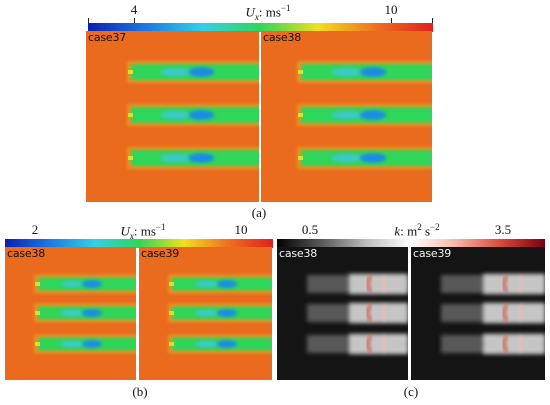 This screenshot has width=550, height=405. What do you see at coordinates (35, 229) in the screenshot?
I see `colorbar-b-tick-label: 2` at bounding box center [35, 229].